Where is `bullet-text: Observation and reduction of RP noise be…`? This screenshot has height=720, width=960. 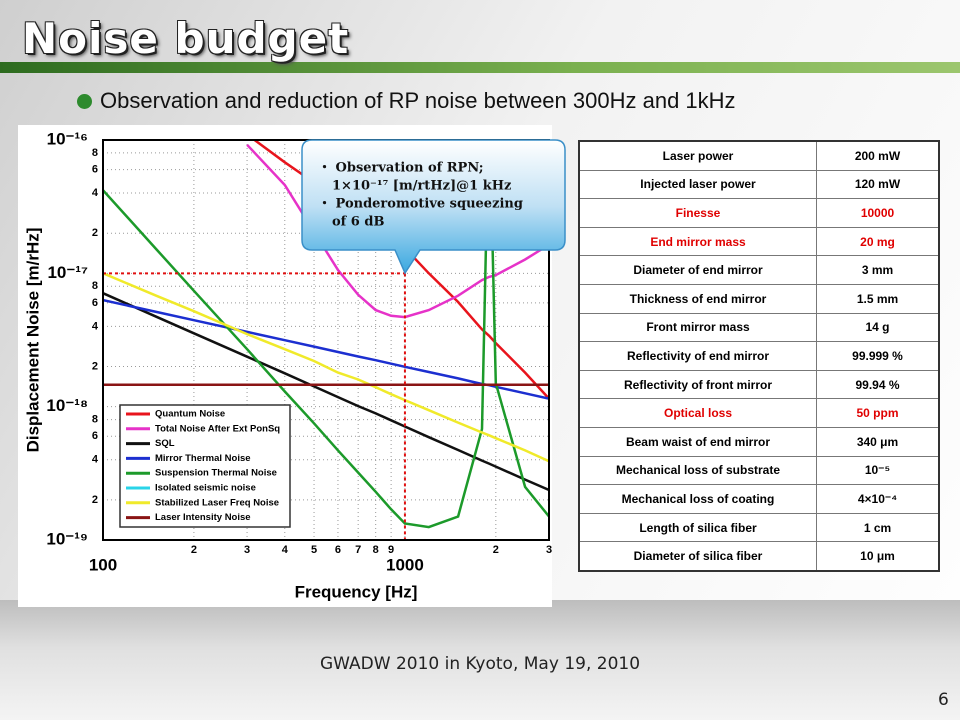 bullet-text: Observation and reduction of RP noise be… is located at coordinates (418, 100).